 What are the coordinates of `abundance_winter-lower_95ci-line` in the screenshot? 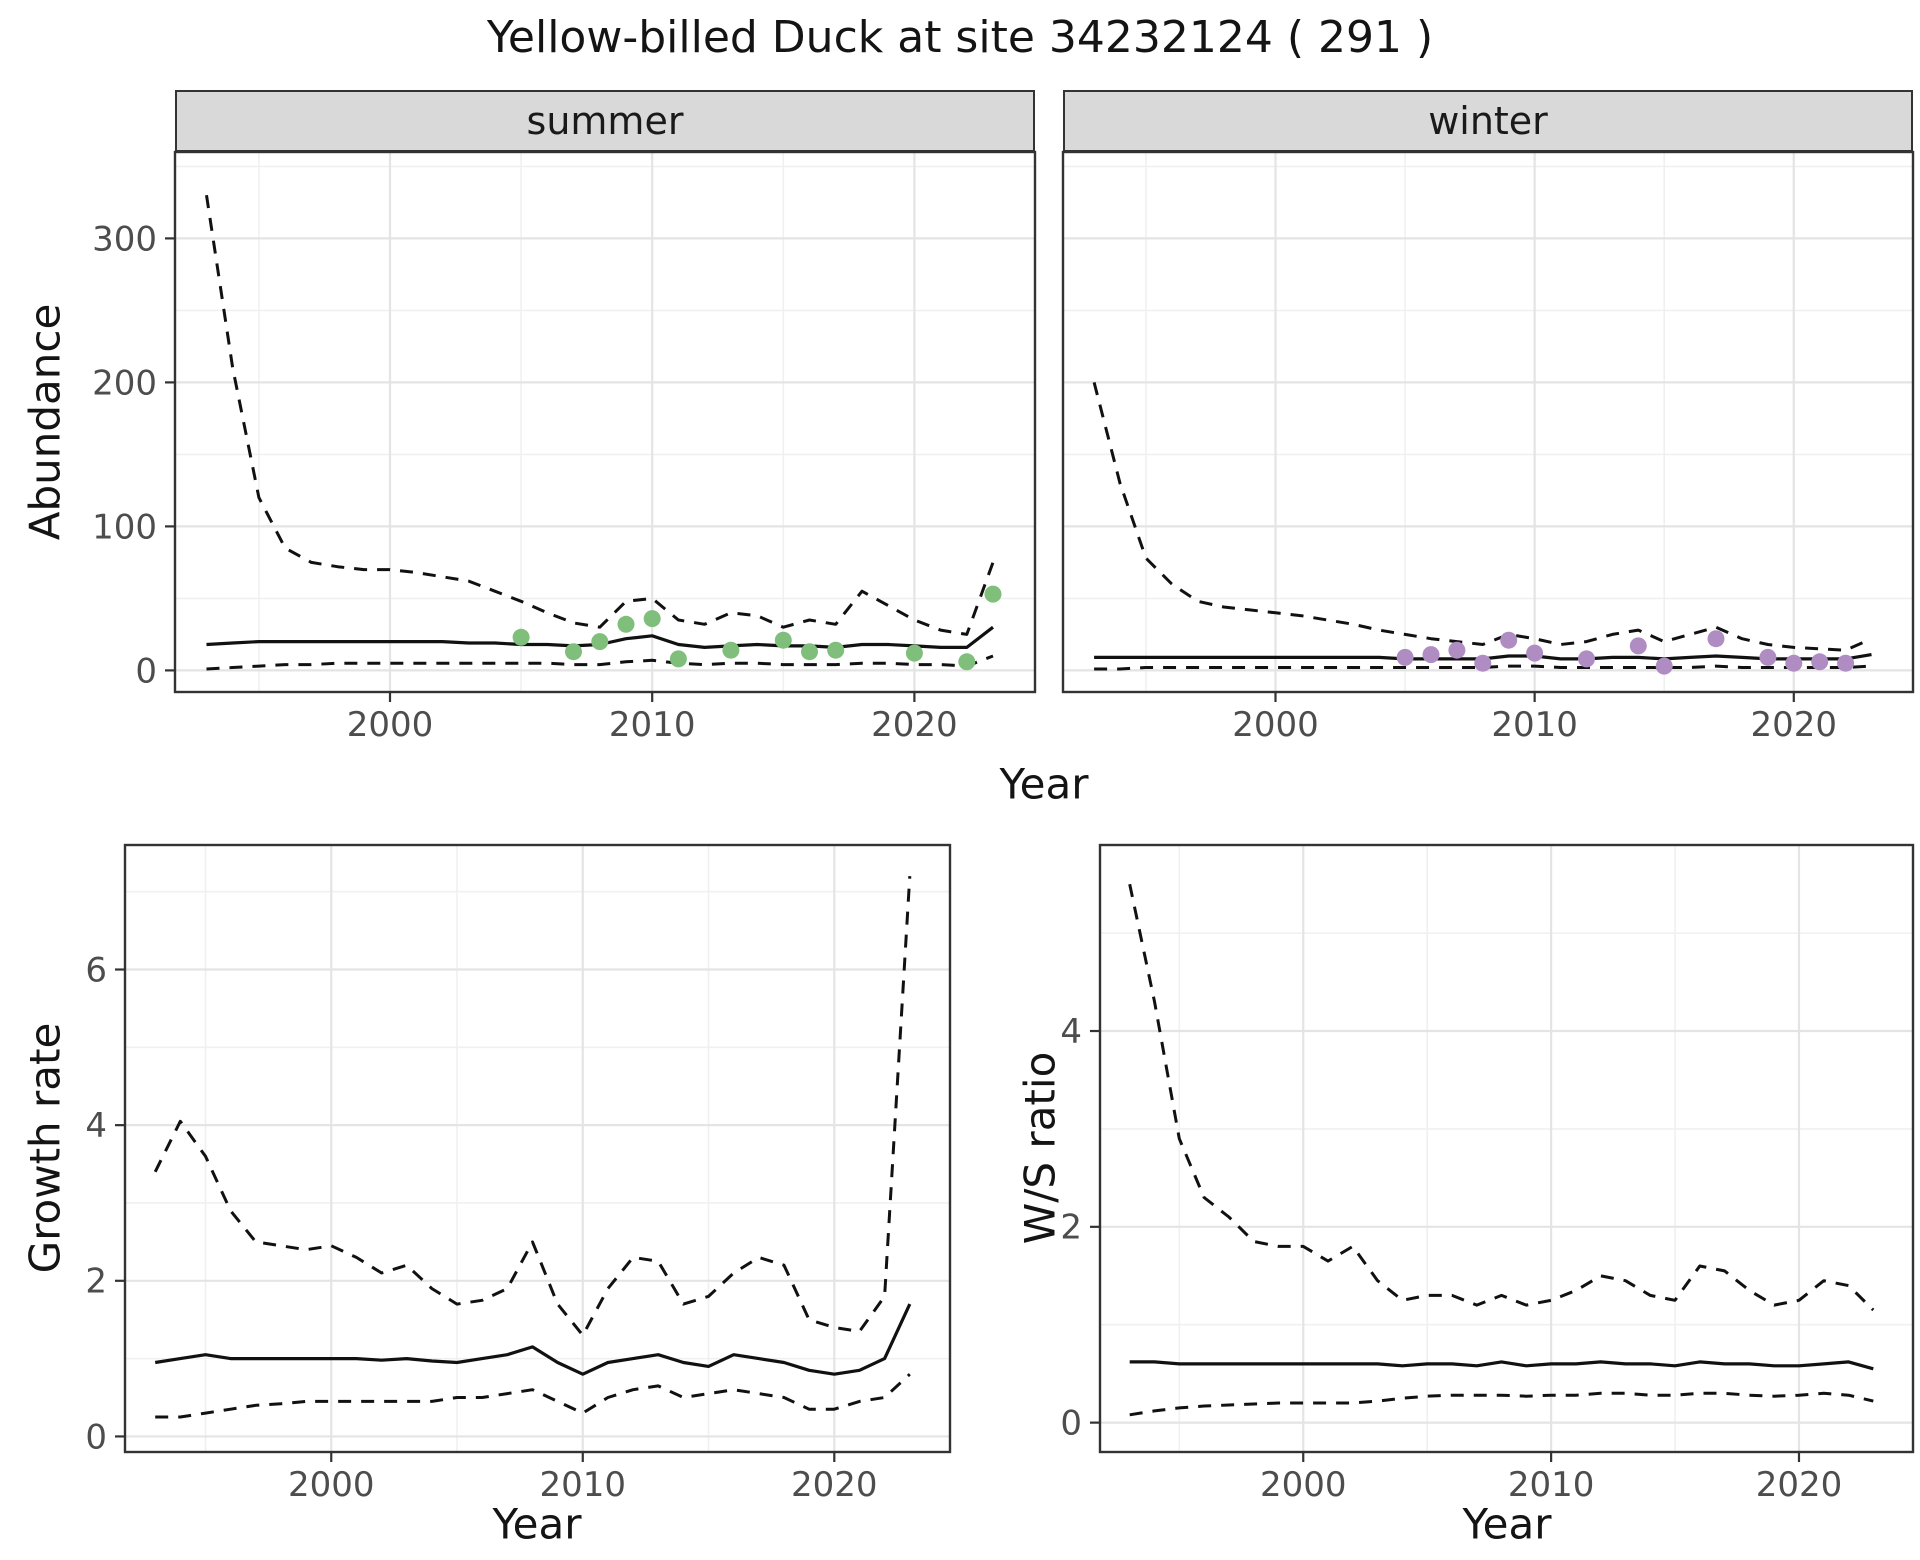 It's located at (1483, 667).